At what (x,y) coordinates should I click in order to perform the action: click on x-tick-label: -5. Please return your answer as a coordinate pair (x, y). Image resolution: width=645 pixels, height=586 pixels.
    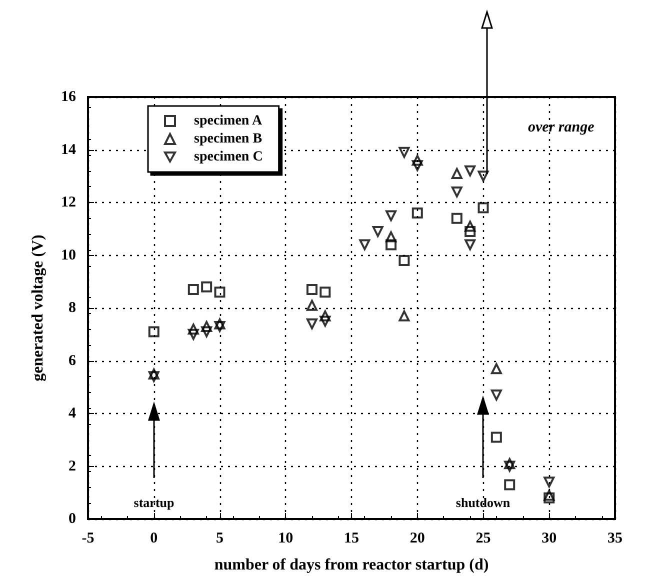
    Looking at the image, I should click on (88, 538).